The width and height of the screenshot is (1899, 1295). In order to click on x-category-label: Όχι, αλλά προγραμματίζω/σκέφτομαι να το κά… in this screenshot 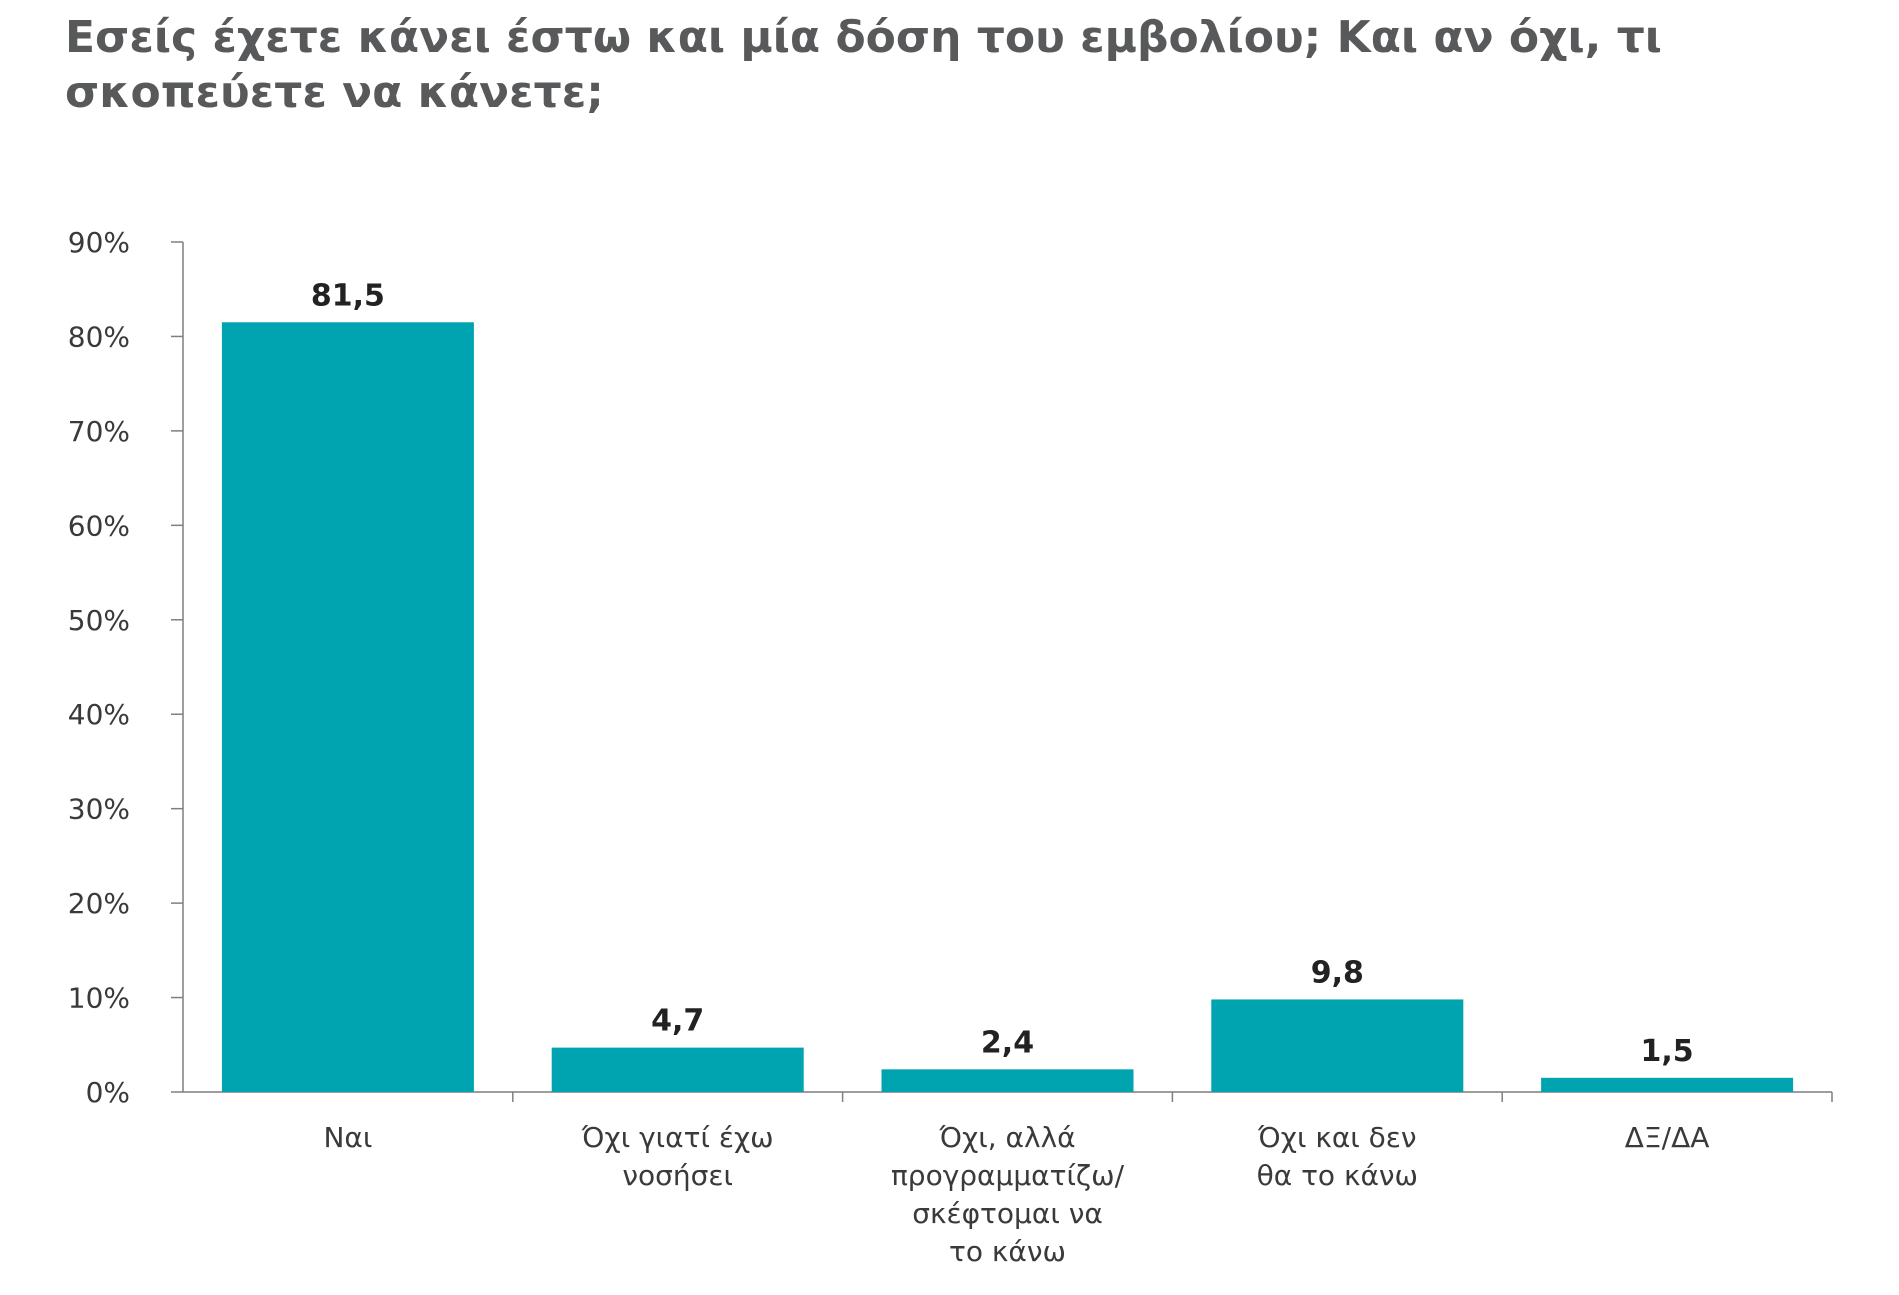, I will do `click(1008, 1194)`.